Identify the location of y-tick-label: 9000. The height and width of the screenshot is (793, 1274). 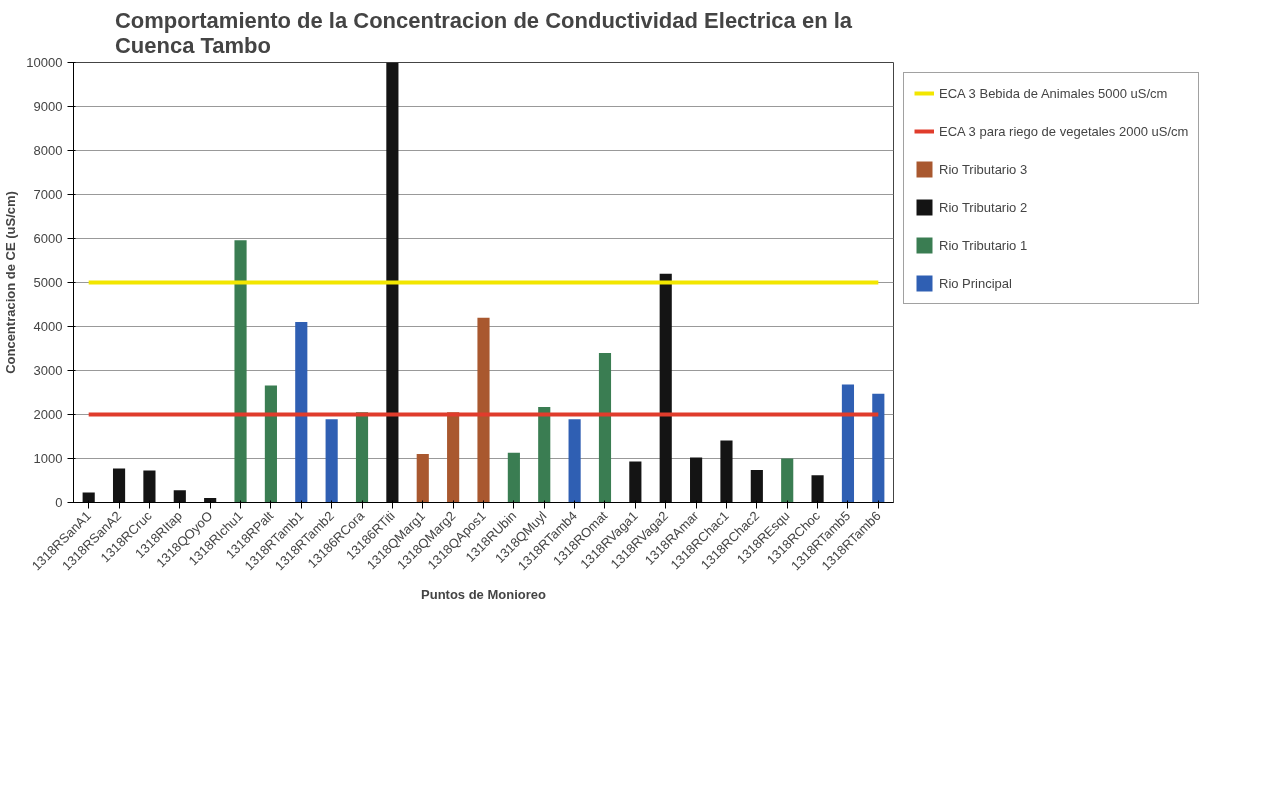
(48, 106).